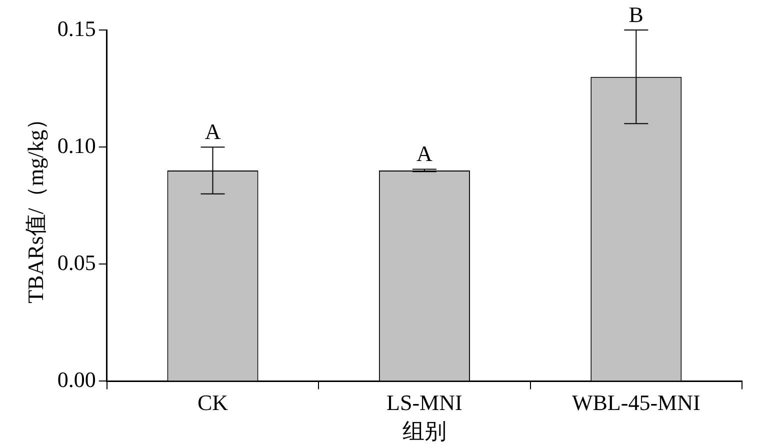  Describe the element at coordinates (76, 145) in the screenshot. I see `y-tick-label: 0.10` at that location.